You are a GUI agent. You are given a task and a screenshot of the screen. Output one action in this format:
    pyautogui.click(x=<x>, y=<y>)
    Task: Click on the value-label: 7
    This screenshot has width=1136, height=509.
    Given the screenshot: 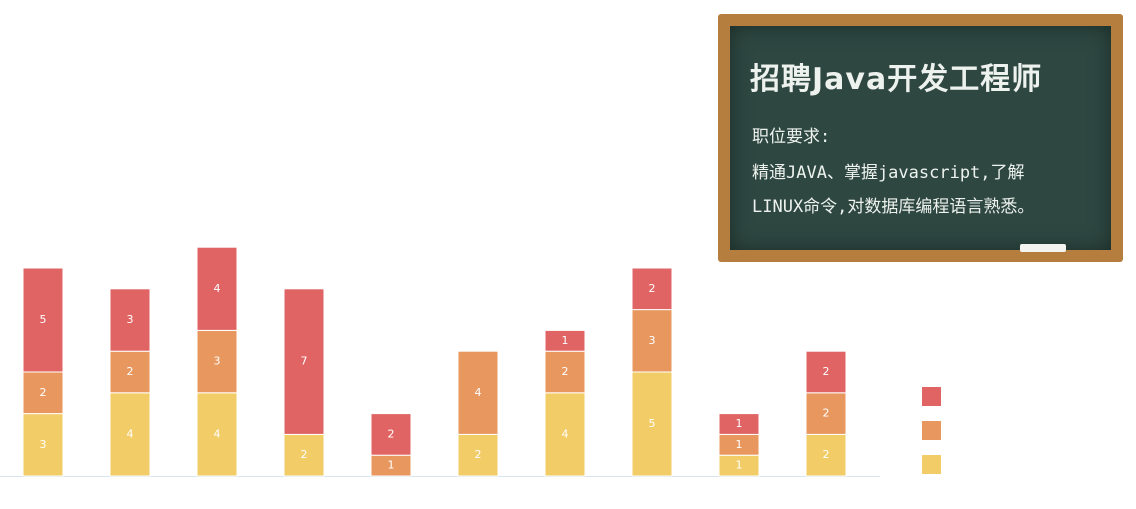 What is the action you would take?
    pyautogui.click(x=304, y=361)
    